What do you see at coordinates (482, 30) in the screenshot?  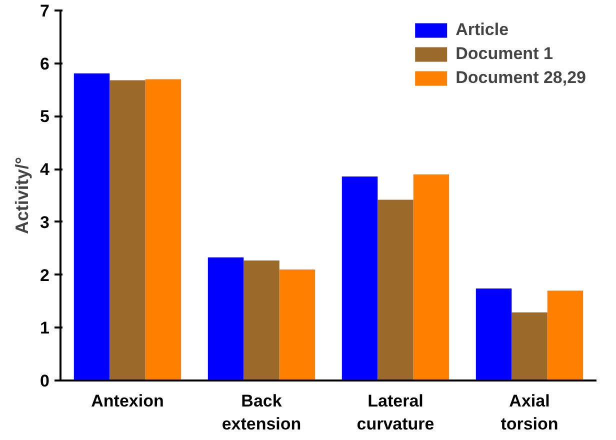 I see `legend-label: Article` at bounding box center [482, 30].